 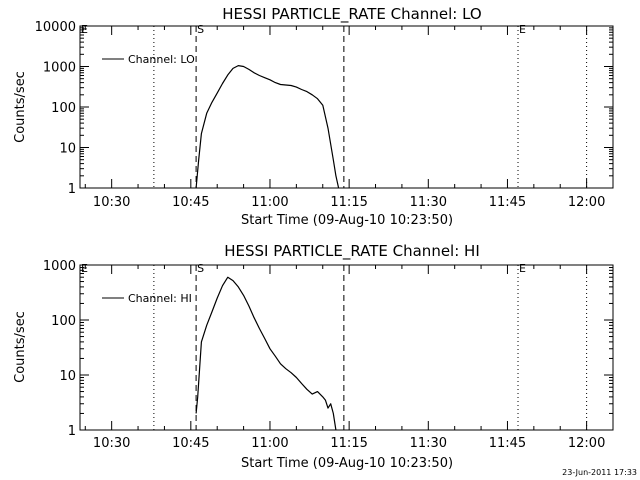 I want to click on panel-lo-x-tick-label-3: 11:15, so click(x=348, y=202).